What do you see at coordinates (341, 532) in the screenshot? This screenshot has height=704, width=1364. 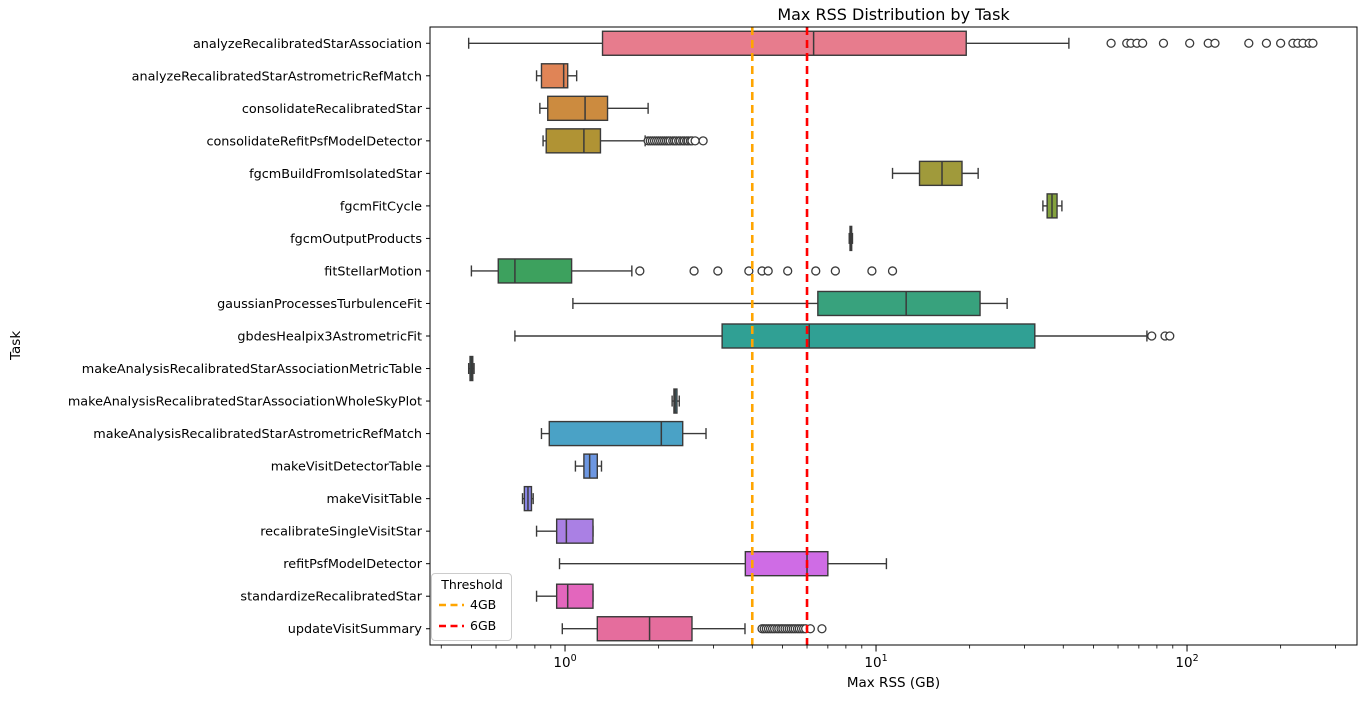 I see `y-tick-label: recalibrateSingleVisitStar` at bounding box center [341, 532].